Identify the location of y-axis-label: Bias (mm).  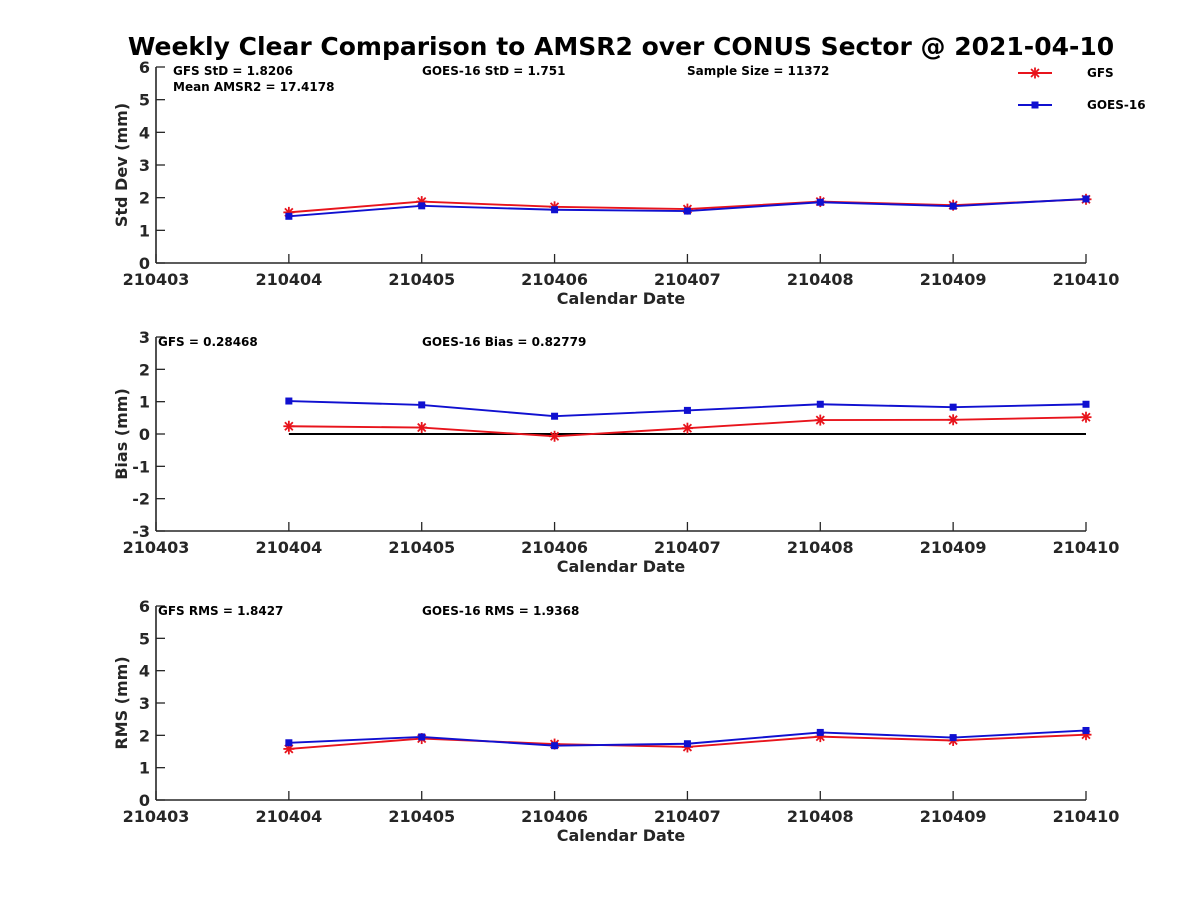
(121, 434).